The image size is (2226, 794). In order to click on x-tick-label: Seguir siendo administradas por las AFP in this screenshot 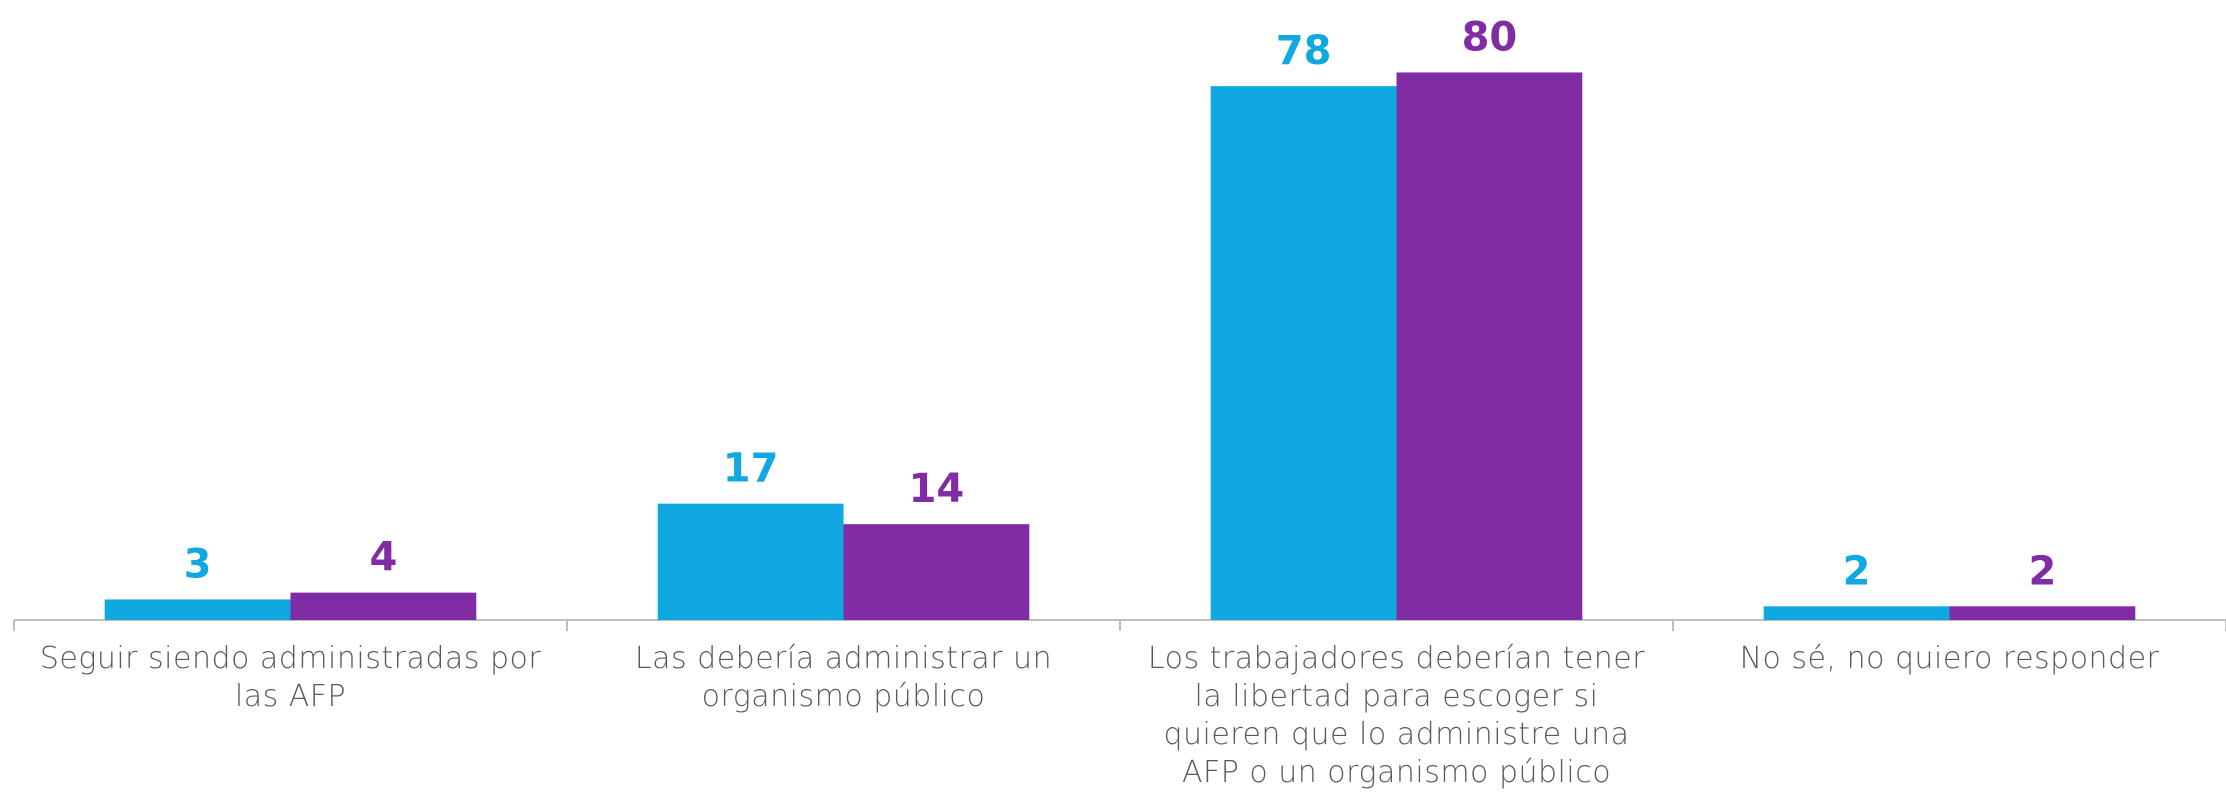, I will do `click(290, 677)`.